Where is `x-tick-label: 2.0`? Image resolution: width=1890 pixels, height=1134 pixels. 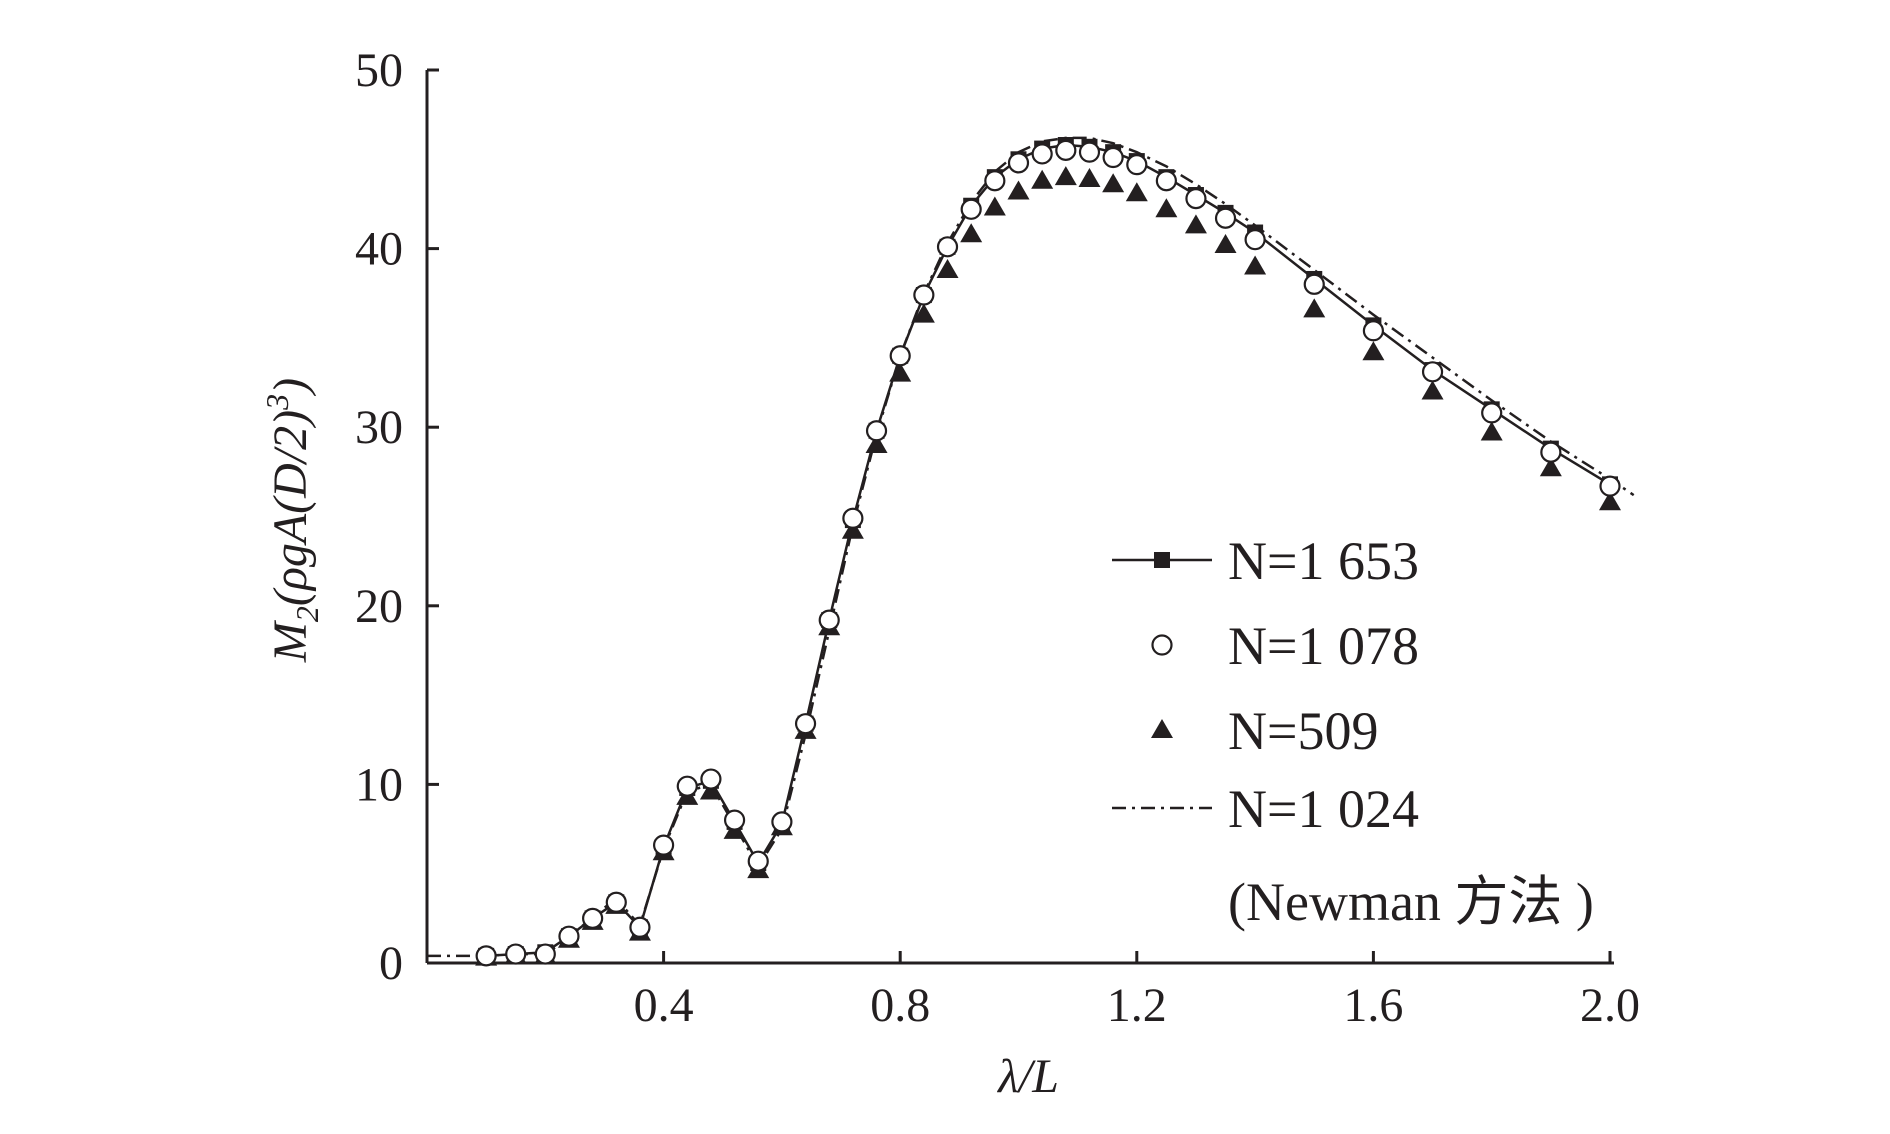
x-tick-label: 2.0 is located at coordinates (1610, 1005).